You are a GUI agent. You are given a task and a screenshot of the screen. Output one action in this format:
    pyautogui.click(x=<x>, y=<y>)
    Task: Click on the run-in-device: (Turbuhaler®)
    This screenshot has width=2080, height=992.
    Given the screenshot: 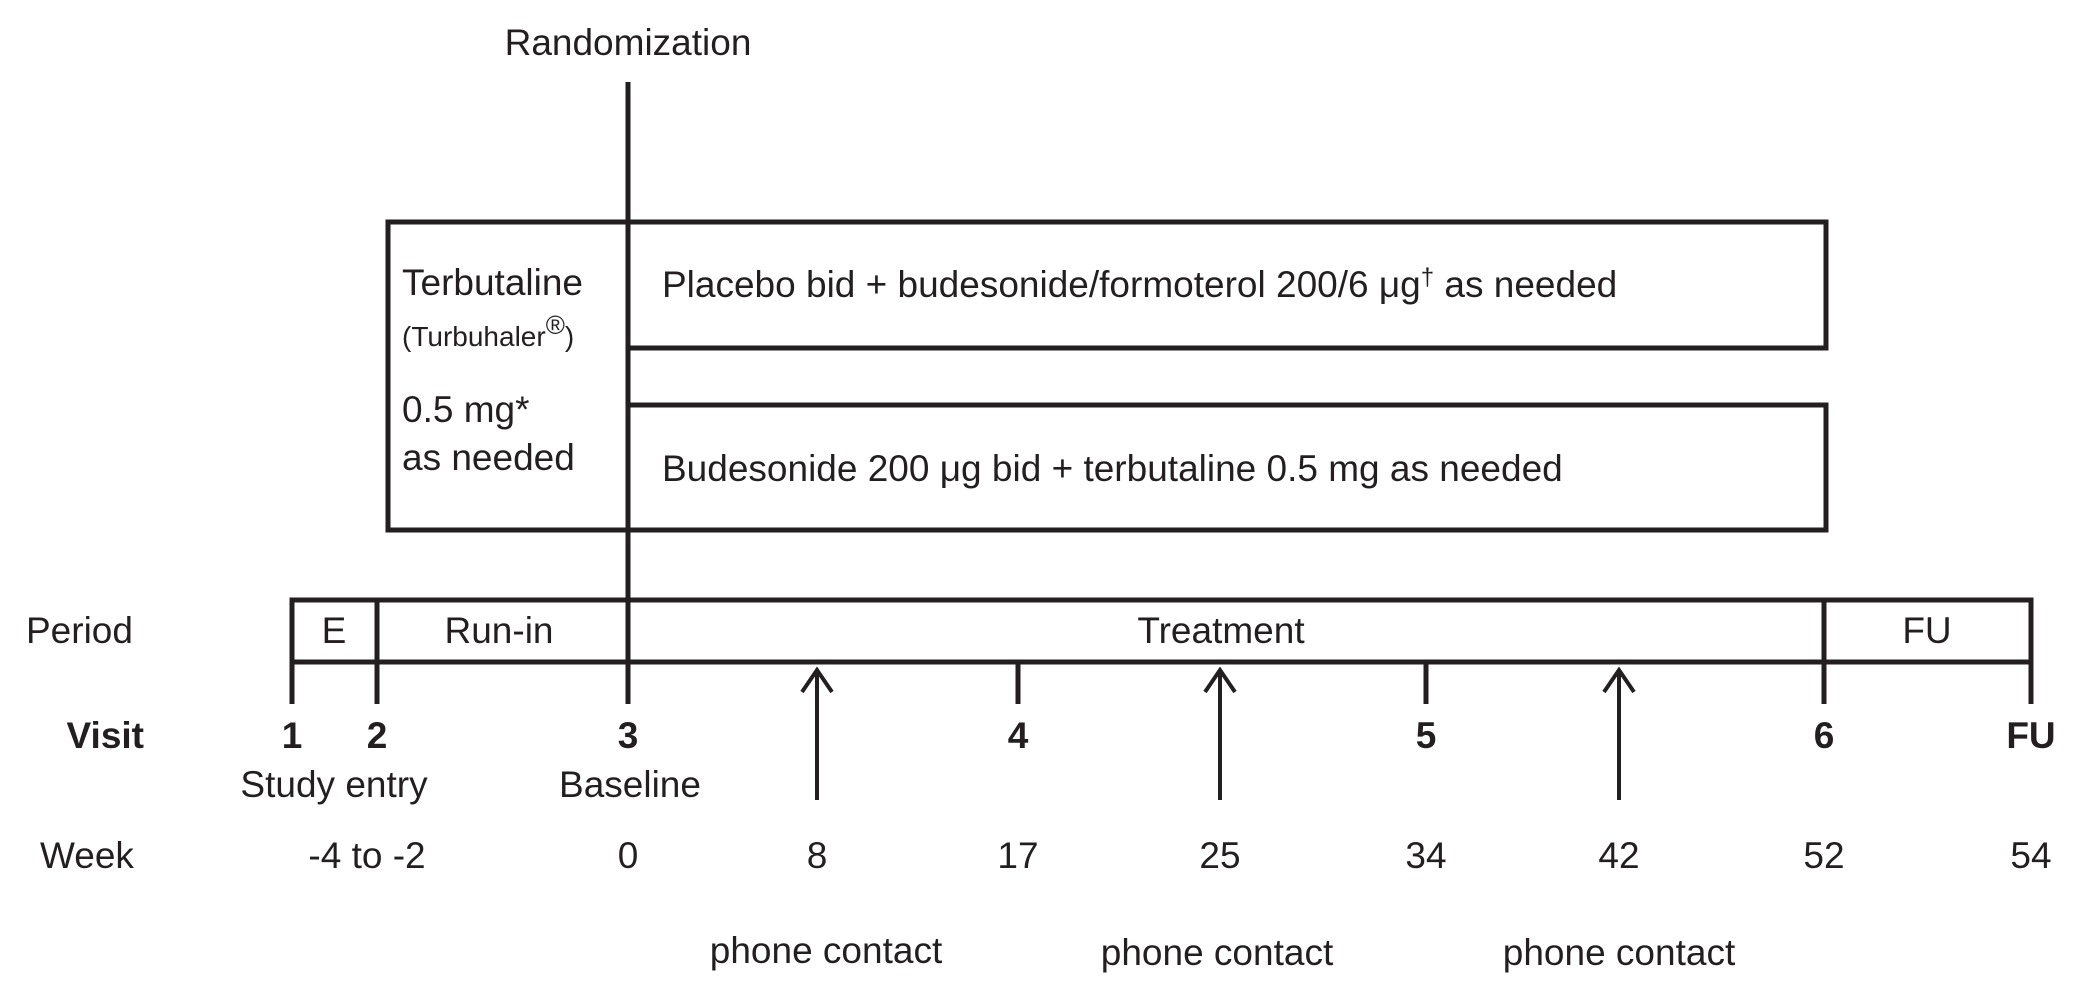 What is the action you would take?
    pyautogui.click(x=488, y=331)
    